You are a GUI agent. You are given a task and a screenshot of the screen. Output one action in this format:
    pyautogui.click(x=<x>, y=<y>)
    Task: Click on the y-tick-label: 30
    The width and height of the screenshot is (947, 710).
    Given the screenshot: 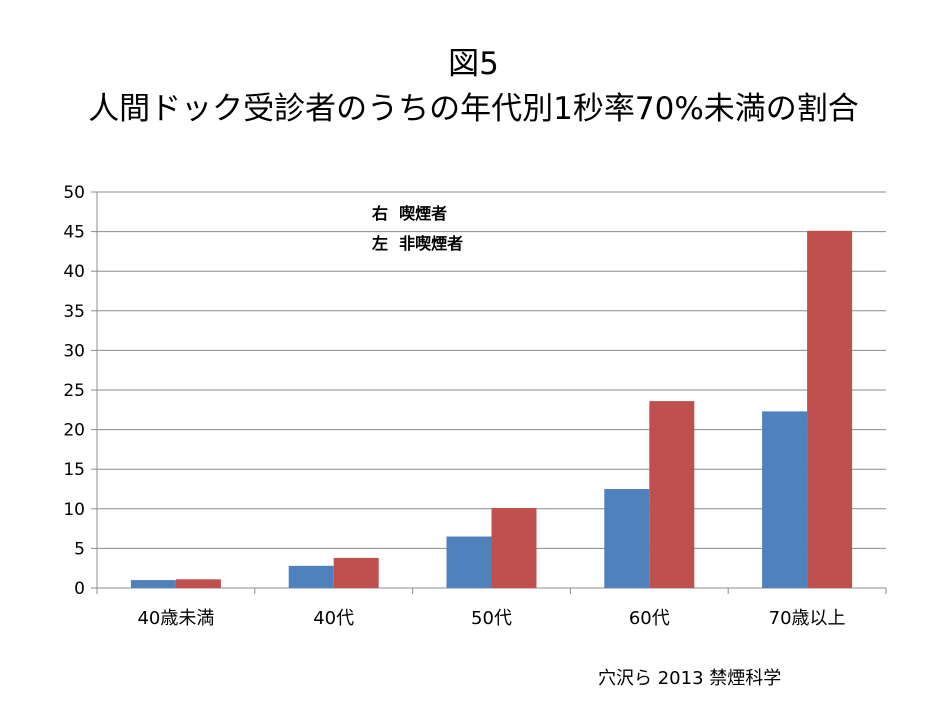 What is the action you would take?
    pyautogui.click(x=74, y=351)
    